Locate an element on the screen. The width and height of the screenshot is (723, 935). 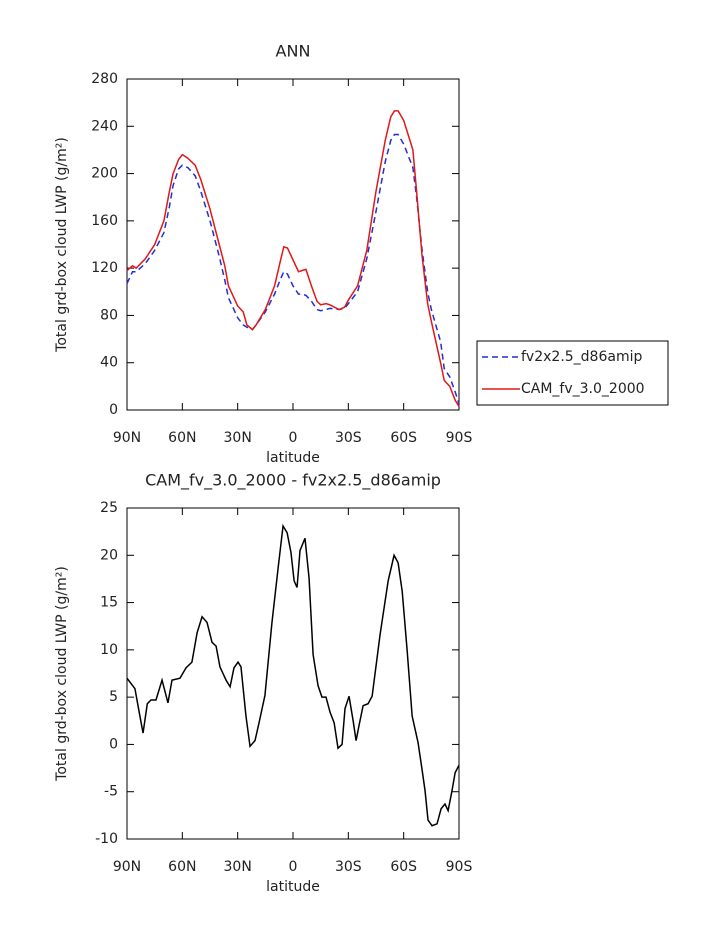
y-tick-label: 200 is located at coordinates (104, 174).